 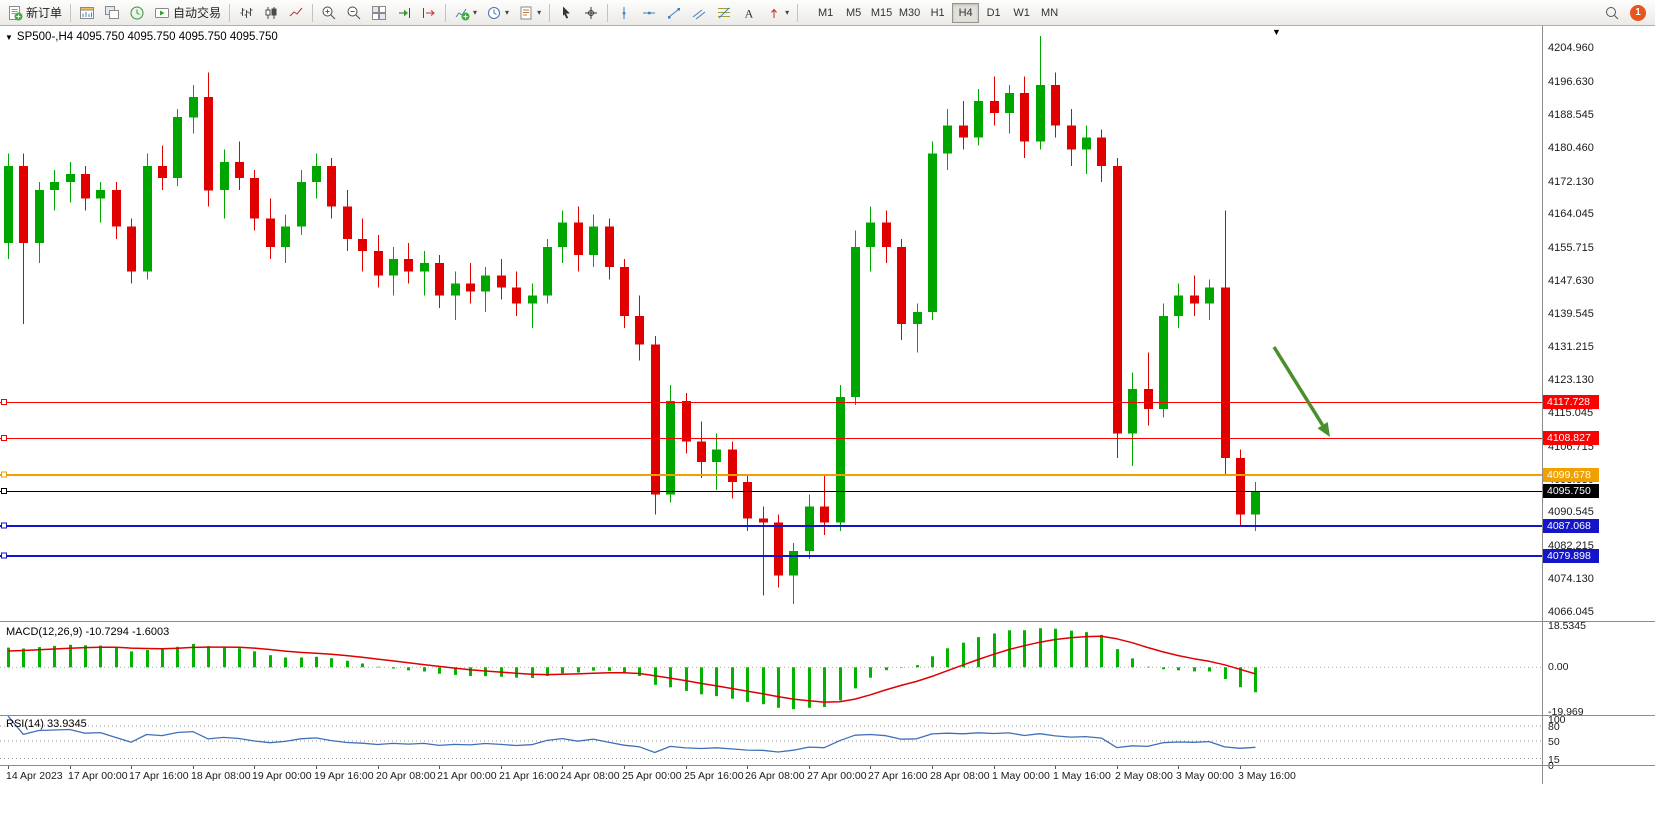 I want to click on timeframe-button-m30: M30, so click(x=909, y=13).